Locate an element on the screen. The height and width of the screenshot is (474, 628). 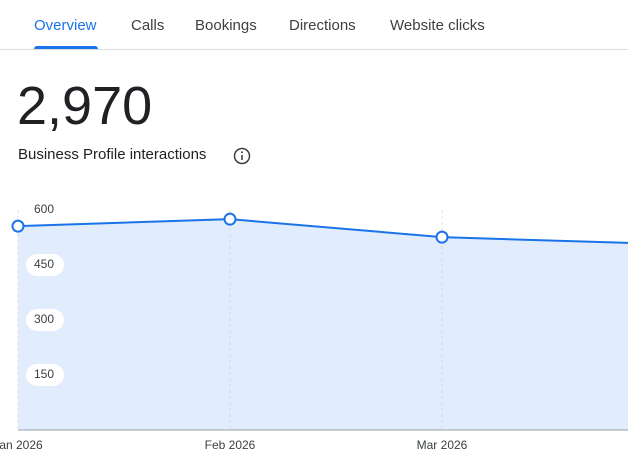
tab: Website clicks is located at coordinates (437, 25).